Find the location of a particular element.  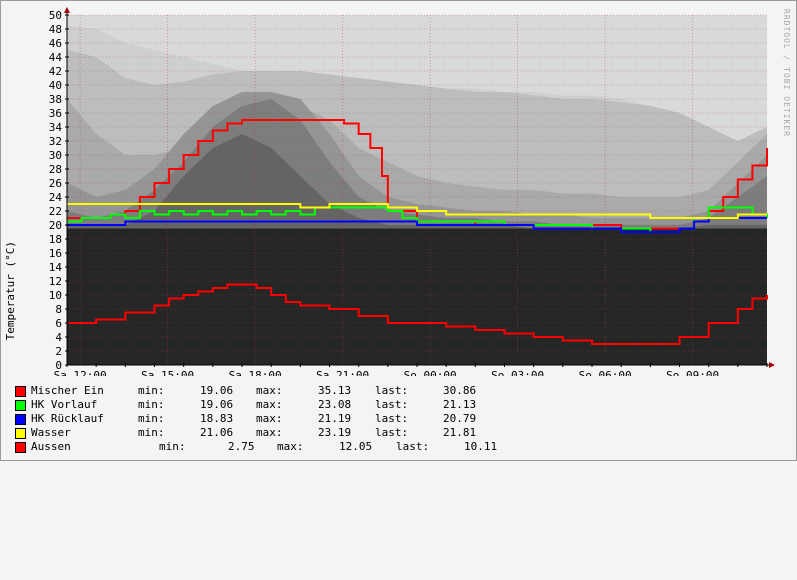

legend-max-value: 23.19 is located at coordinates (335, 432).